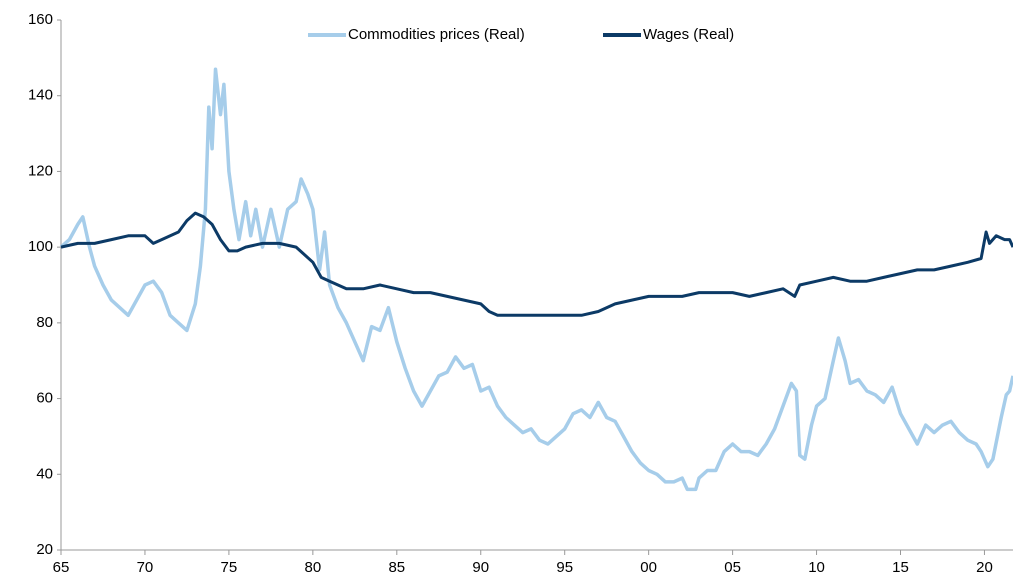 The width and height of the screenshot is (1013, 579). What do you see at coordinates (480, 567) in the screenshot?
I see `x-tick-label: 90` at bounding box center [480, 567].